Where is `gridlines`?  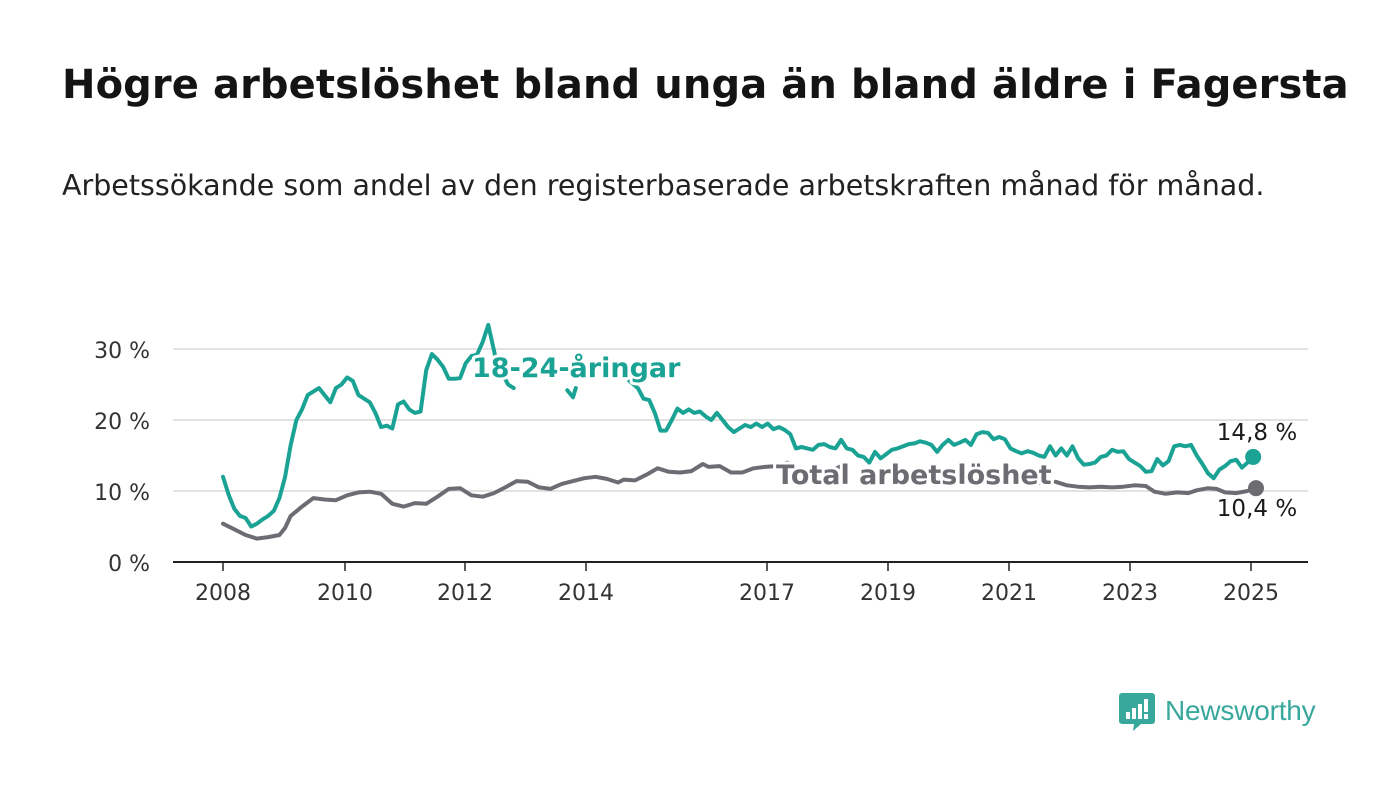
gridlines is located at coordinates (740, 420).